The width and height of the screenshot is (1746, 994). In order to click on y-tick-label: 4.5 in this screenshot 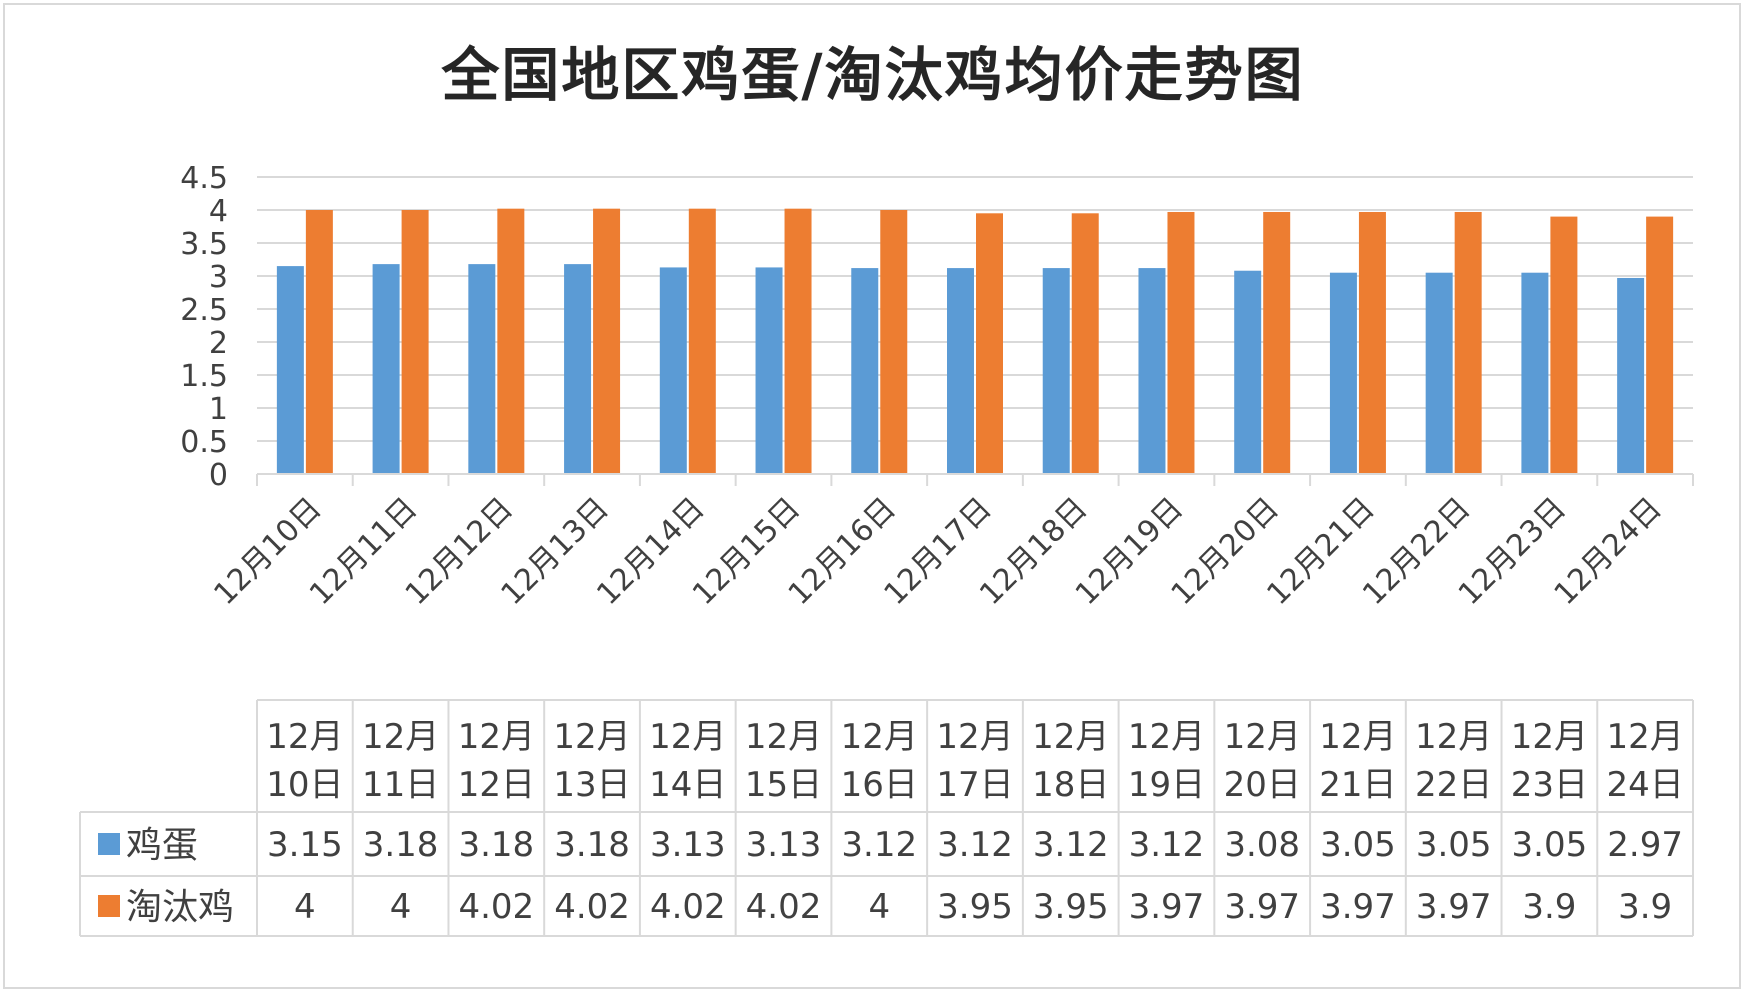, I will do `click(204, 178)`.